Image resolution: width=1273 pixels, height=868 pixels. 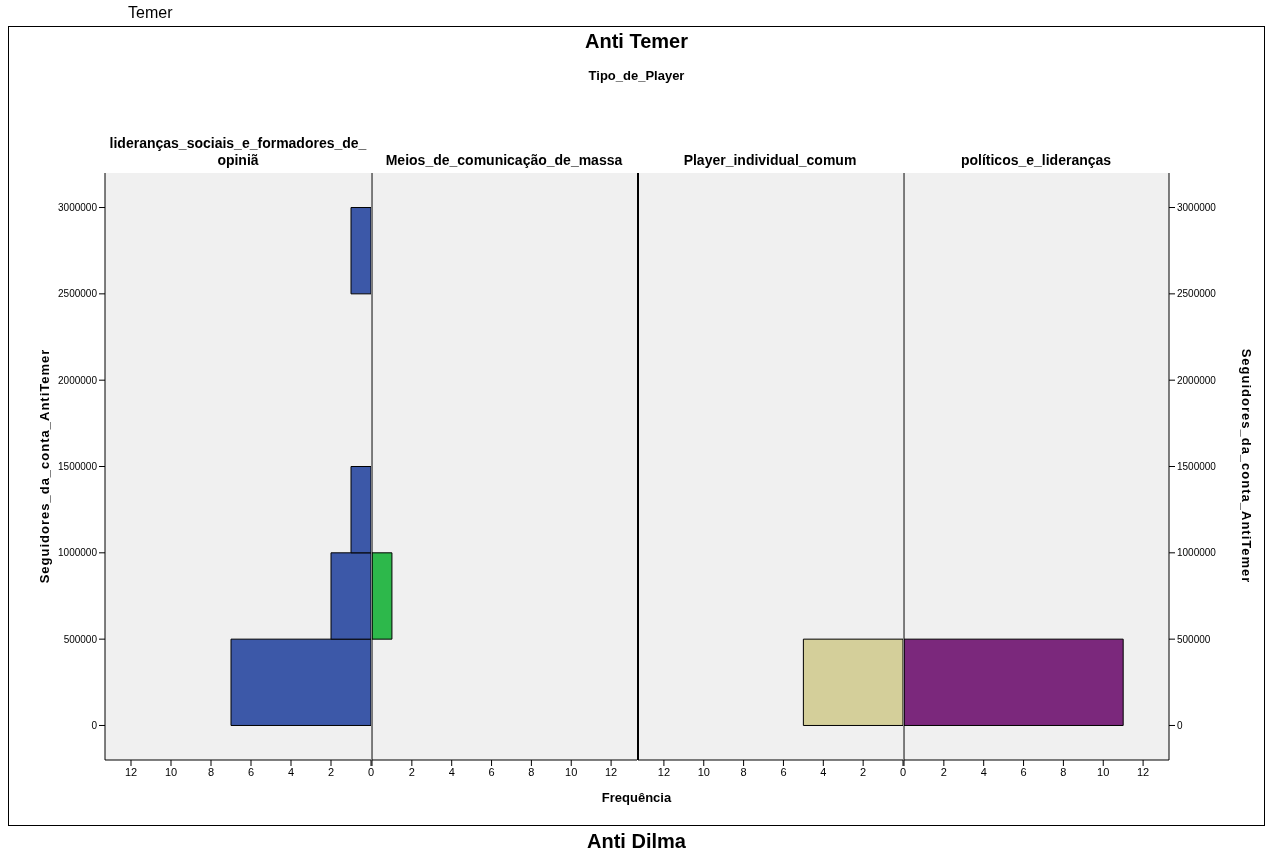 What do you see at coordinates (1036, 160) in the screenshot?
I see `text: políticos_e_lideranças` at bounding box center [1036, 160].